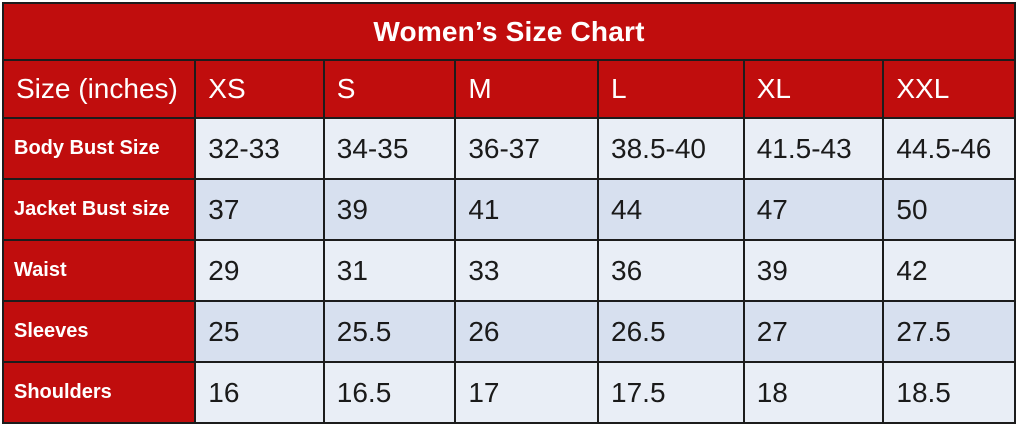 The image size is (1024, 427). What do you see at coordinates (389, 392) in the screenshot?
I see `table-cell: 16.5` at bounding box center [389, 392].